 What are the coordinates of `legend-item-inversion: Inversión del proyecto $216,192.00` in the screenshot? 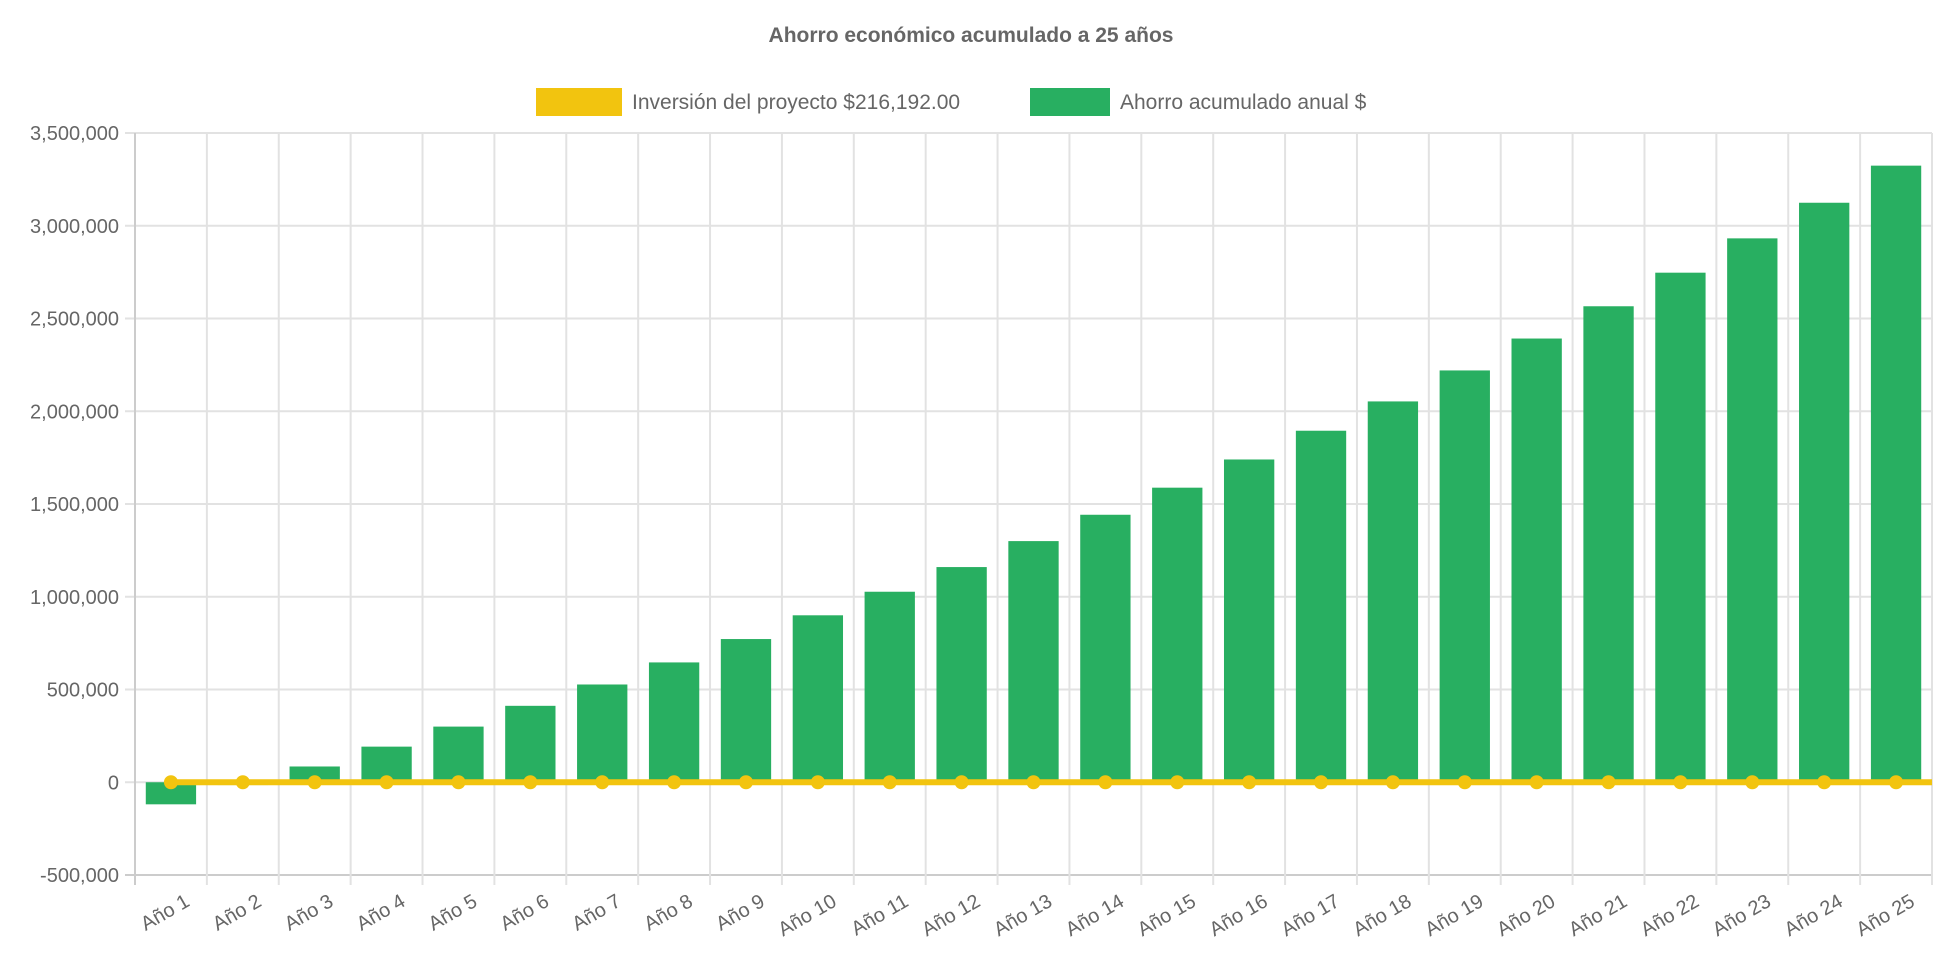 It's located at (748, 102).